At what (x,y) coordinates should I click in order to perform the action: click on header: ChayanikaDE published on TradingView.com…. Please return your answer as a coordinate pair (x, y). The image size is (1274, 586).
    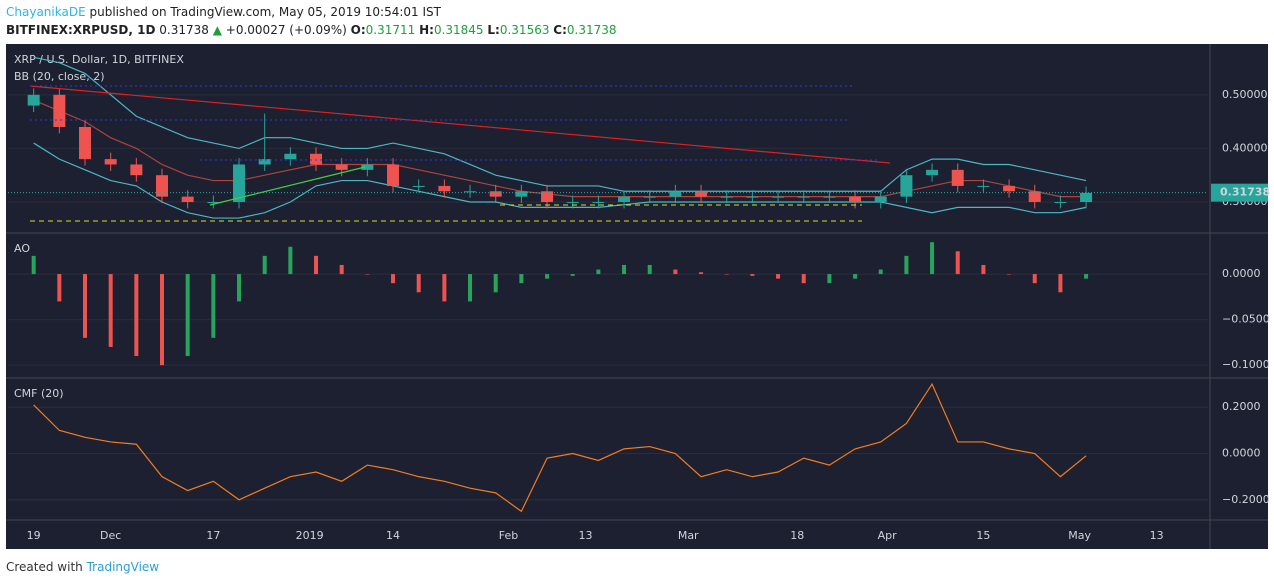
    Looking at the image, I should click on (311, 21).